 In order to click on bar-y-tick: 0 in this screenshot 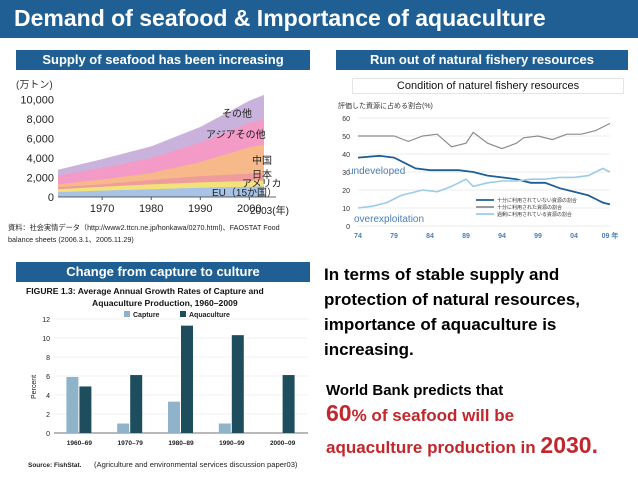, I will do `click(48, 434)`.